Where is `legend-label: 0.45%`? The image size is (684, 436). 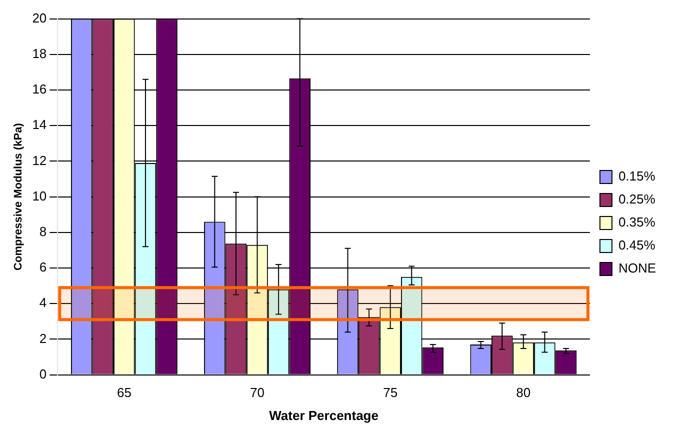 legend-label: 0.45% is located at coordinates (637, 245).